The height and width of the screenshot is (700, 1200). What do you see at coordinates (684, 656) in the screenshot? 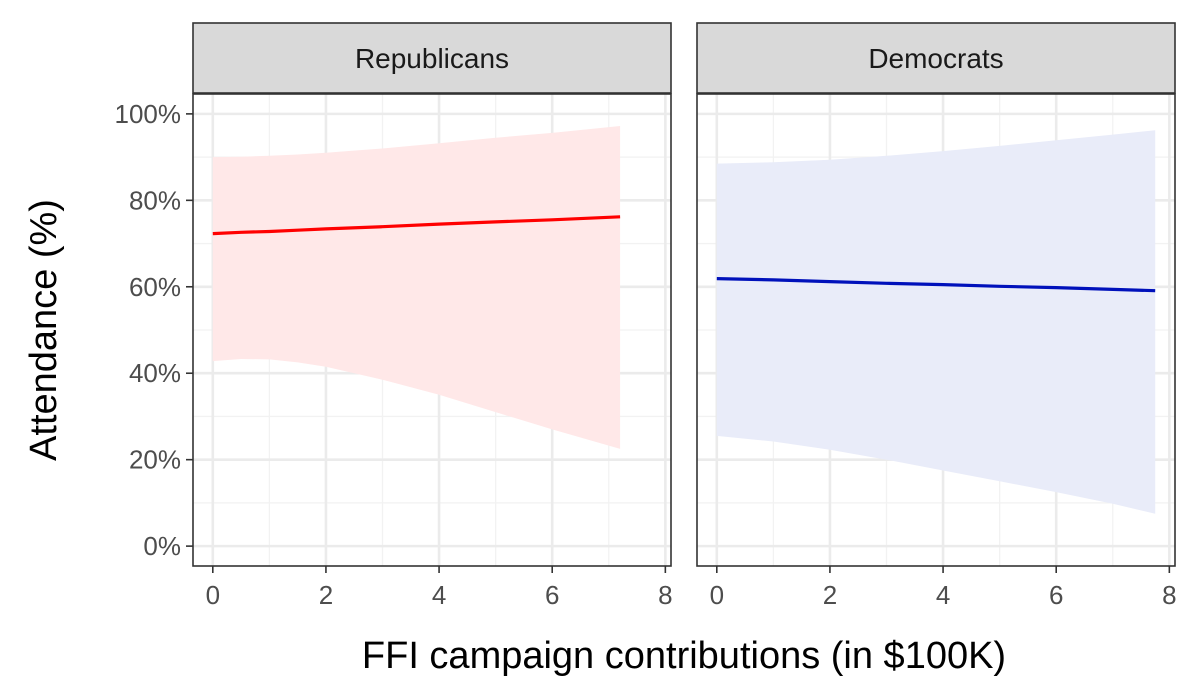
I see `x-axis-title: FFI campaign contributions (in $100K)` at bounding box center [684, 656].